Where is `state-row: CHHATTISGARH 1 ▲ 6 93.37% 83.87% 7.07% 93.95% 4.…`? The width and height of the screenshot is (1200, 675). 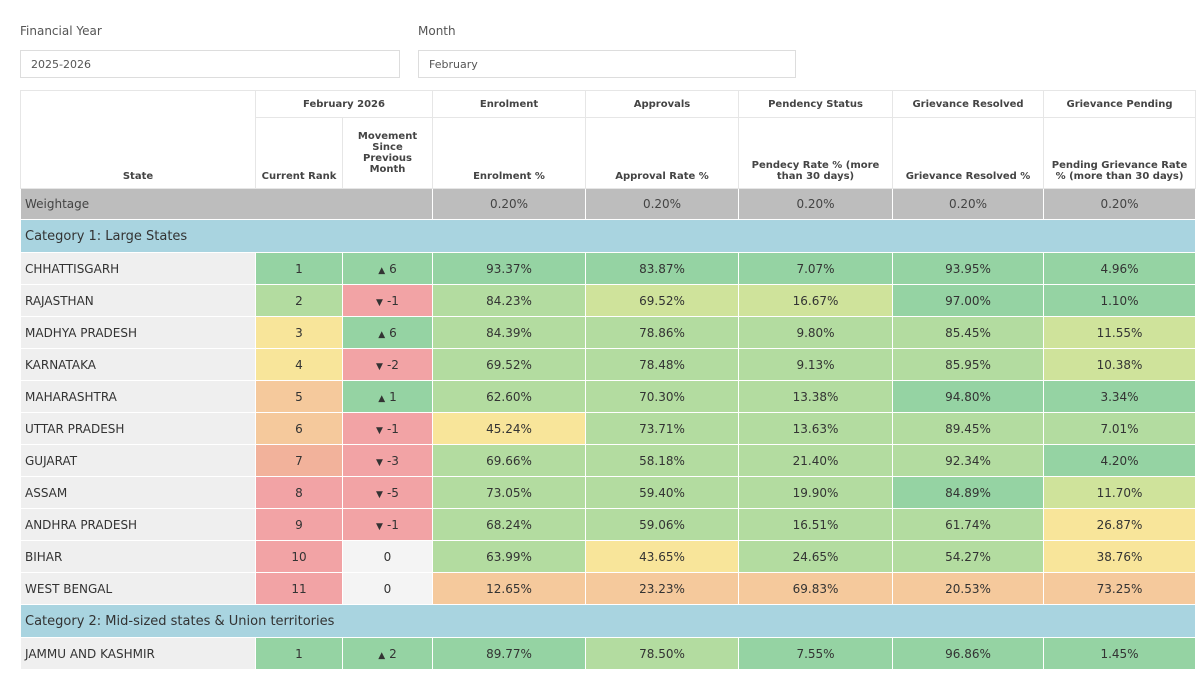
state-row: CHHATTISGARH 1 ▲ 6 93.37% 83.87% 7.07% 93.95% 4.… is located at coordinates (608, 268).